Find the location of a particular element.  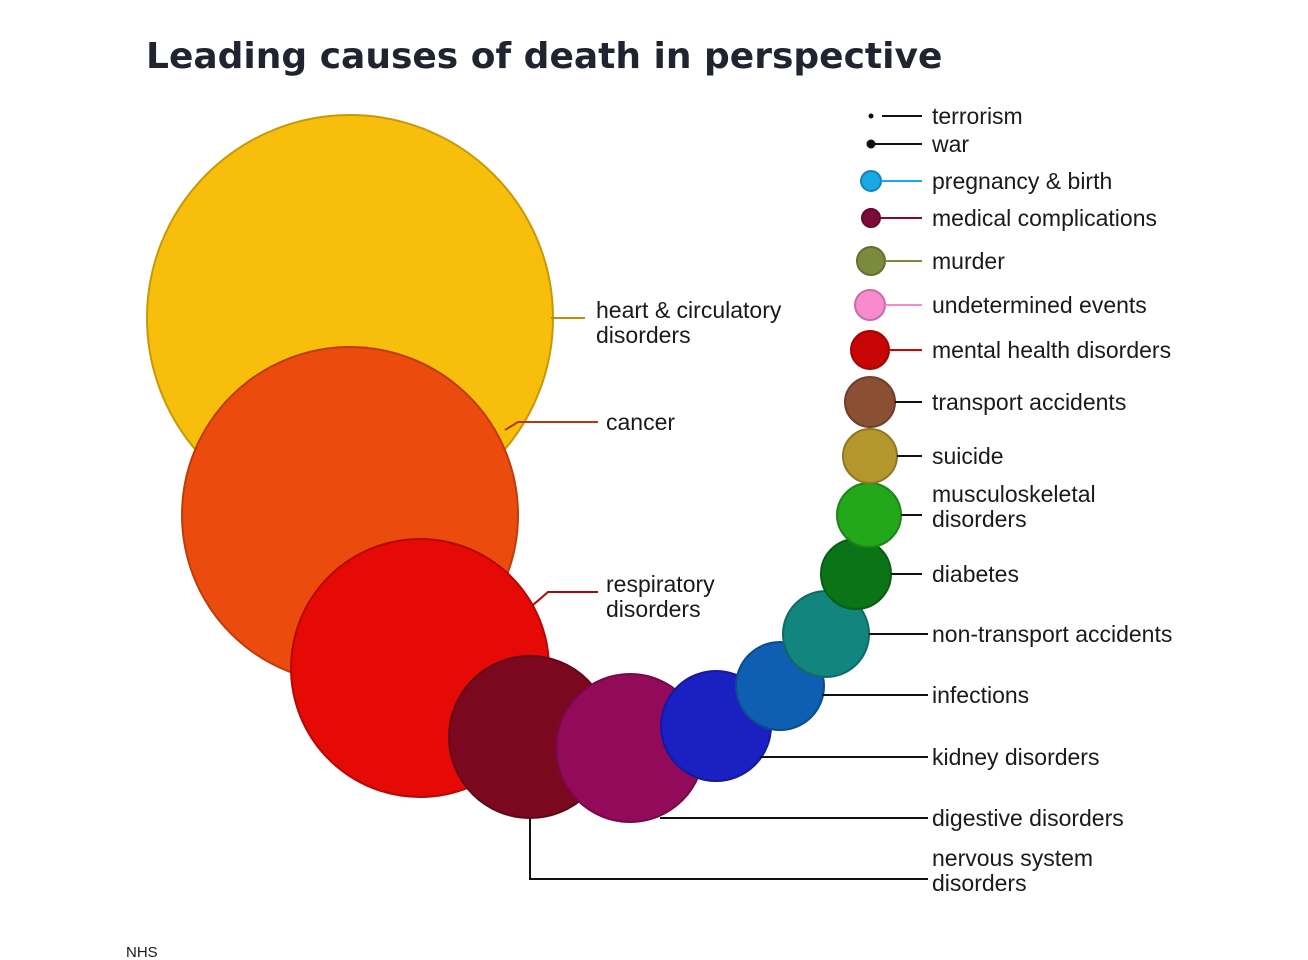

cancer-label: cancer is located at coordinates (640, 422).